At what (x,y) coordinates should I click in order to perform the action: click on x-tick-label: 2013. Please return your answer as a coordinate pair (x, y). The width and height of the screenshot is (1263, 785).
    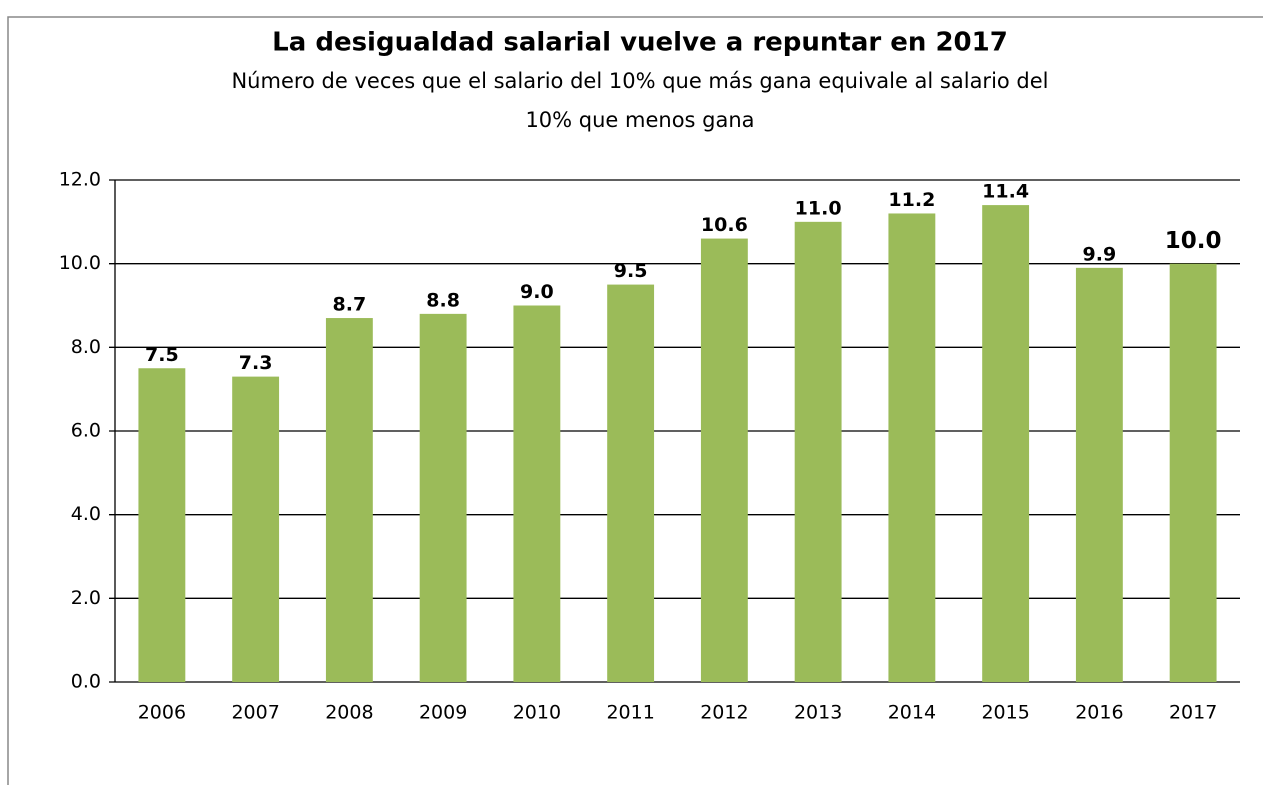
    Looking at the image, I should click on (818, 713).